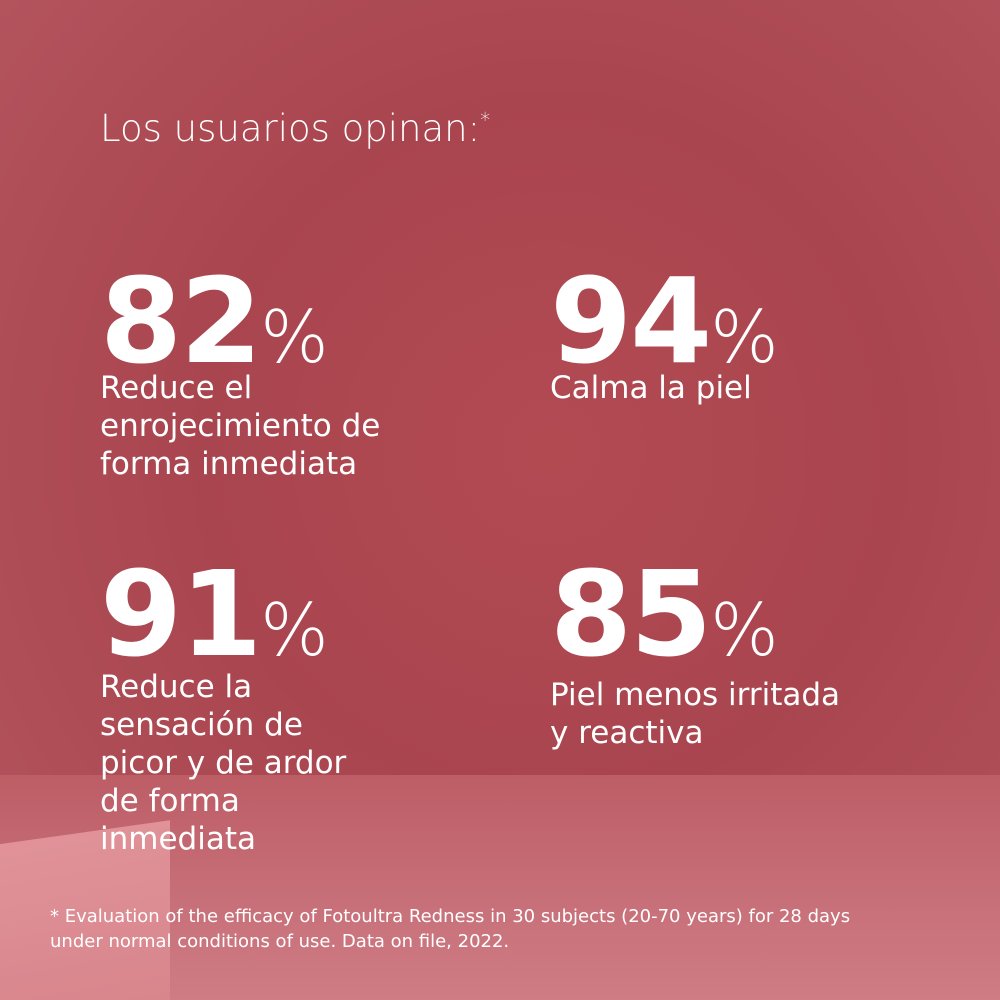 The width and height of the screenshot is (1000, 1000). What do you see at coordinates (176, 687) in the screenshot?
I see `stat-description: Reduce la` at bounding box center [176, 687].